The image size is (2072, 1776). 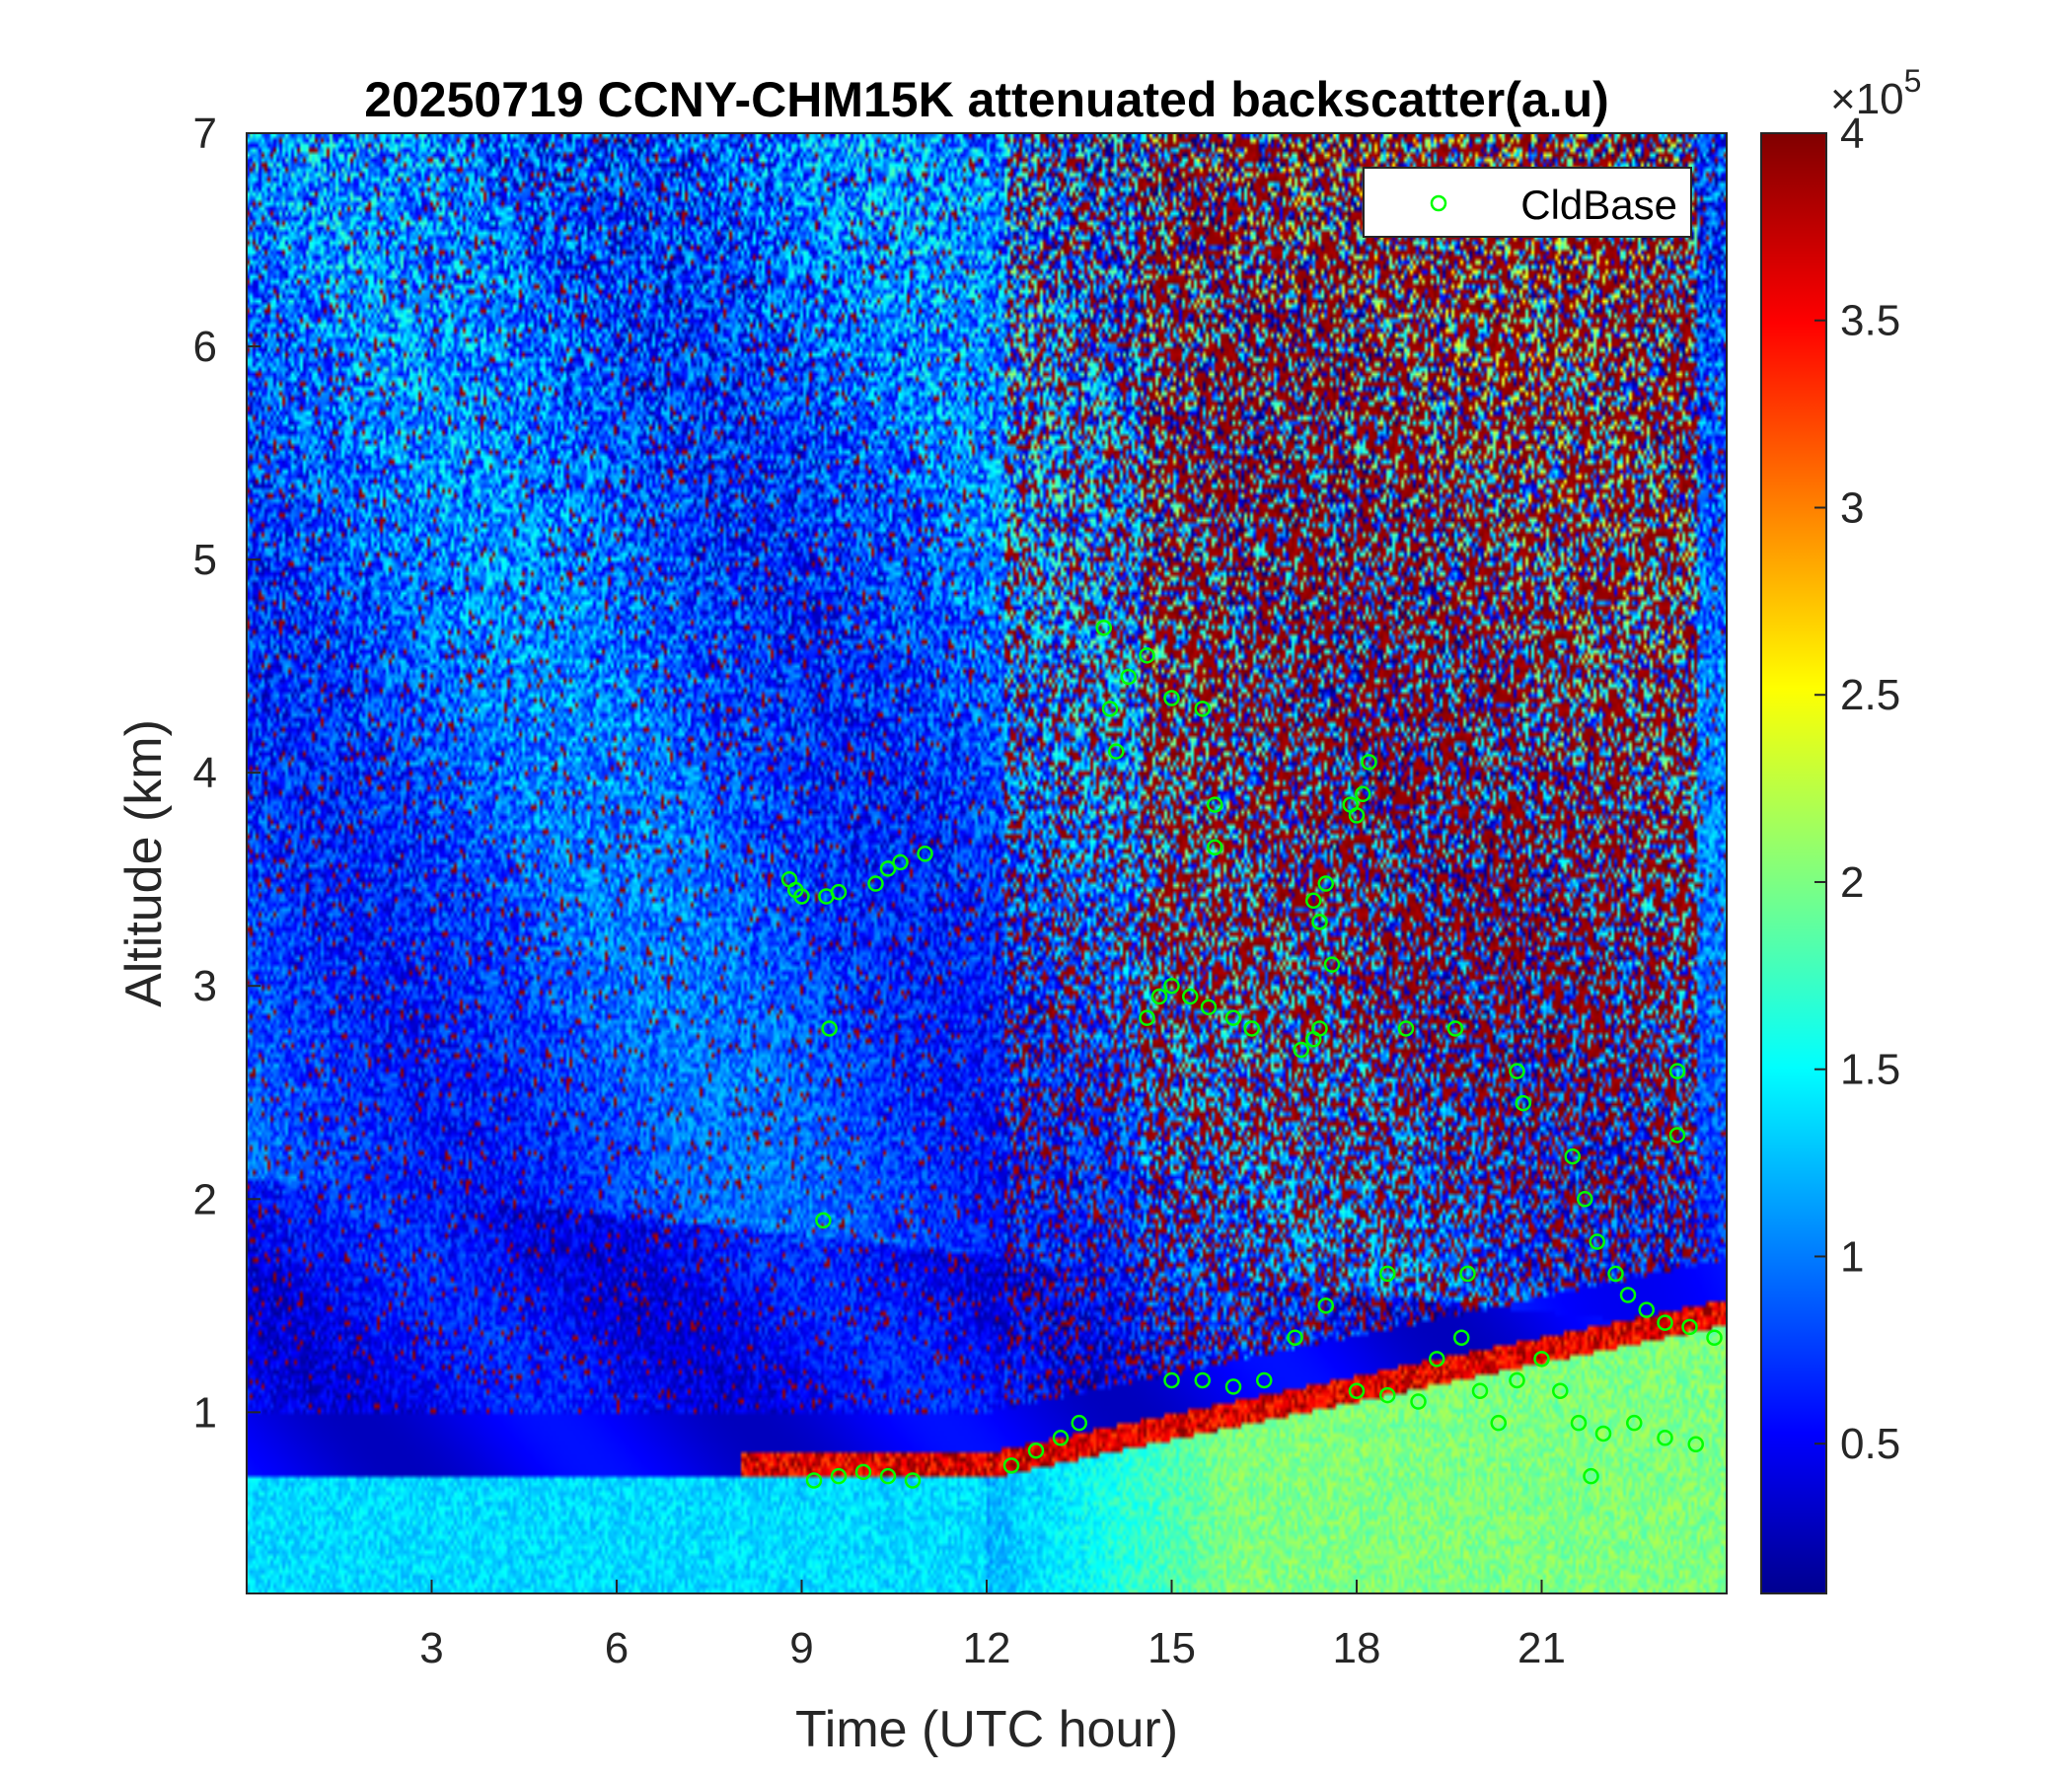 What do you see at coordinates (1913, 81) in the screenshot?
I see `colorbar-exponent-power: 5` at bounding box center [1913, 81].